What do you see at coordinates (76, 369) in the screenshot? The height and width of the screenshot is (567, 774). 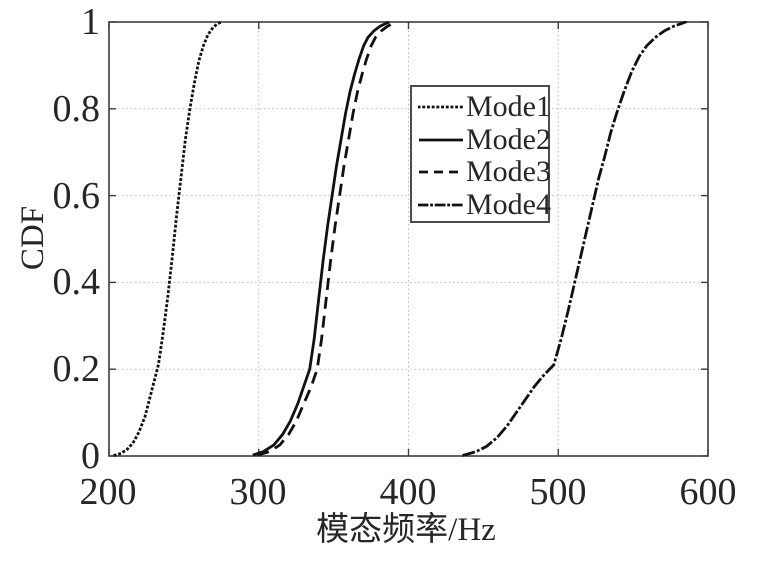 I see `y-tick-label: 0.2` at bounding box center [76, 369].